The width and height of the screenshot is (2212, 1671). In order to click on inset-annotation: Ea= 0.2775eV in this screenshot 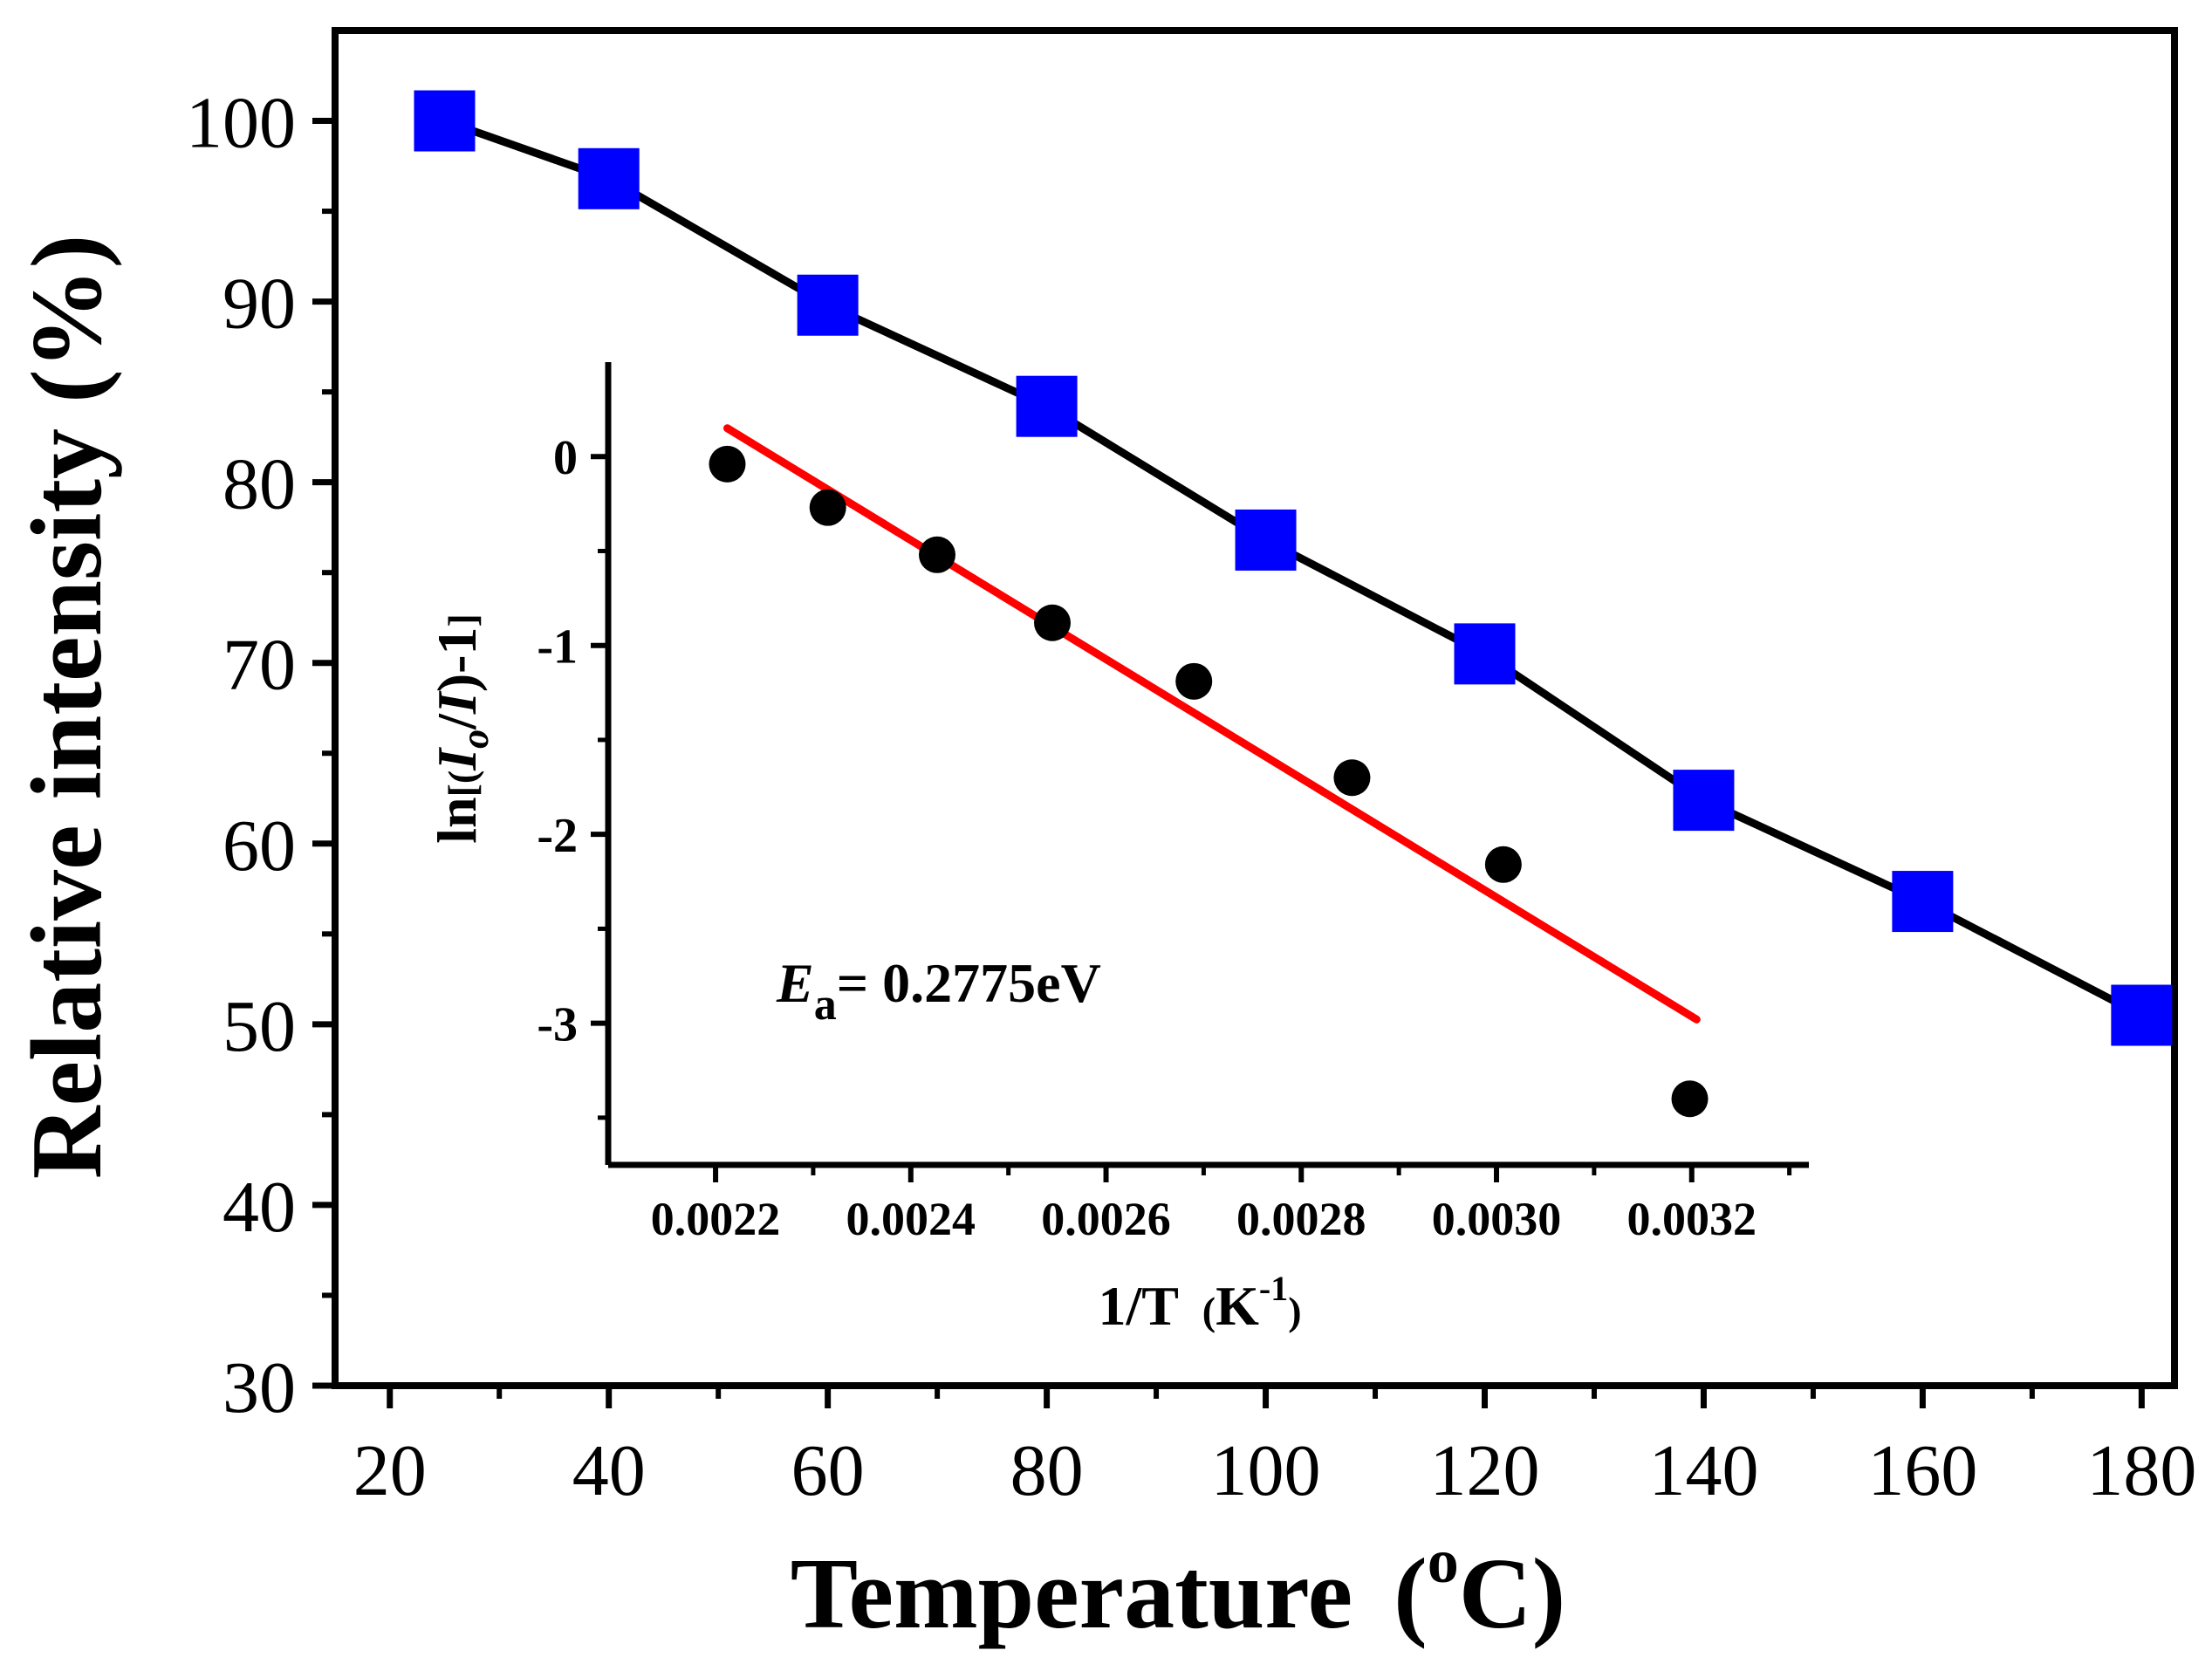, I will do `click(938, 991)`.